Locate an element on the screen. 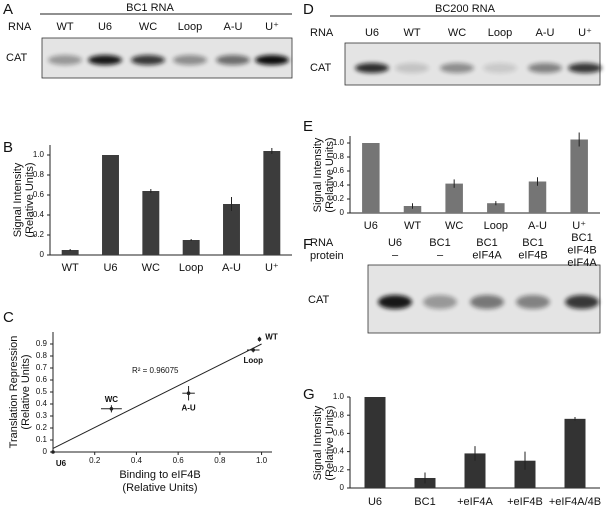 This screenshot has width=608, height=526. y-tick-label: 0.5 is located at coordinates (42, 391).